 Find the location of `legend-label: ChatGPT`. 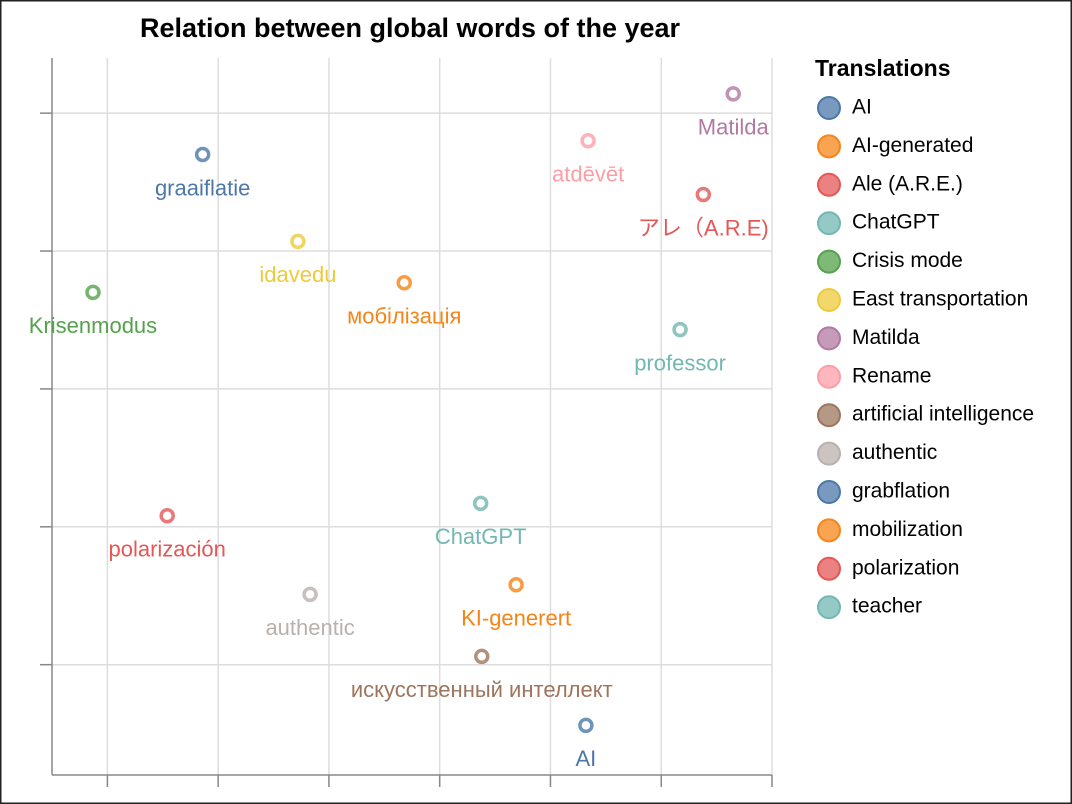

legend-label: ChatGPT is located at coordinates (896, 222).